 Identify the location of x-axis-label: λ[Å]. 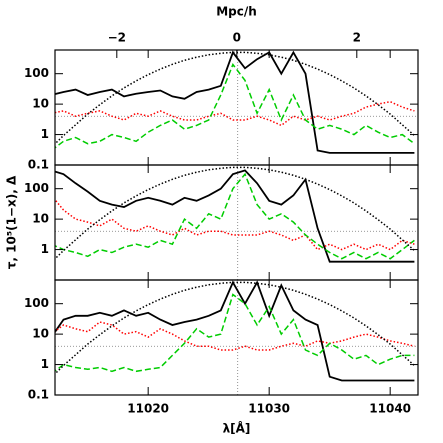
(237, 428).